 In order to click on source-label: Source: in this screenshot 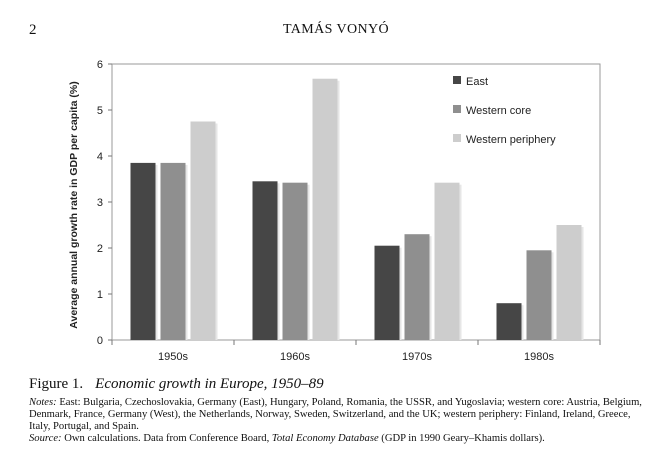, I will do `click(45, 438)`.